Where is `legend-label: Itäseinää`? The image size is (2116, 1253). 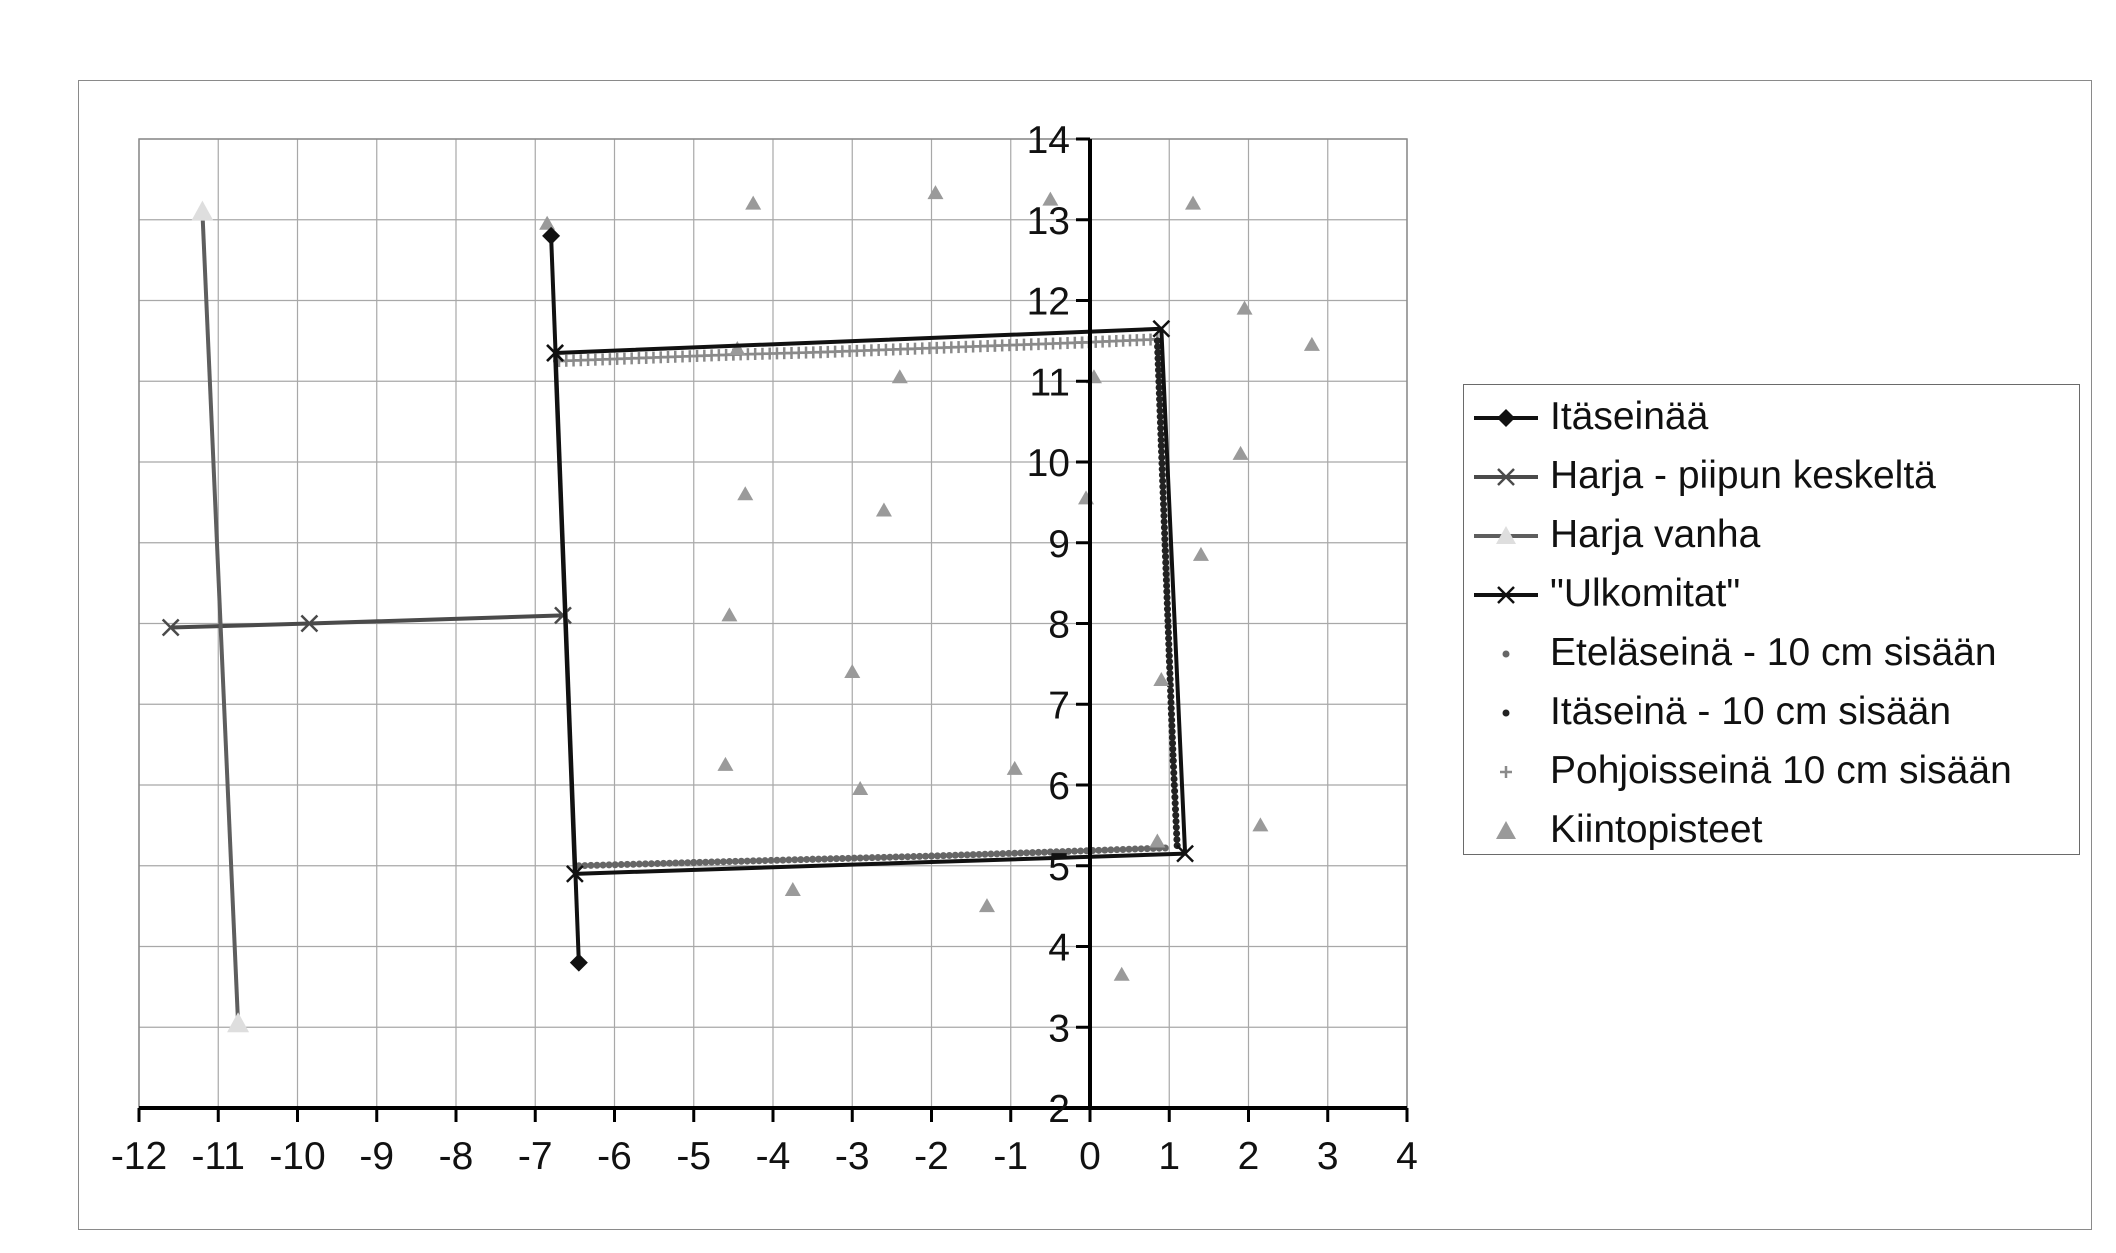 legend-label: Itäseinää is located at coordinates (1629, 416).